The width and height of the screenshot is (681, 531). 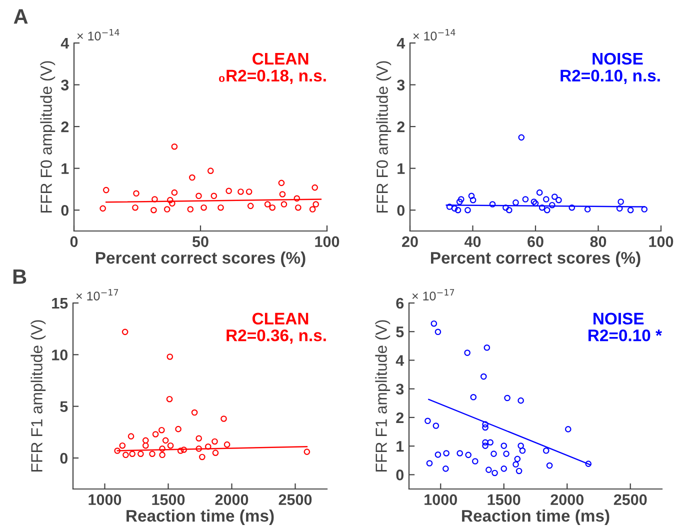 What do you see at coordinates (60, 355) in the screenshot?
I see `y-tick-label: 10` at bounding box center [60, 355].